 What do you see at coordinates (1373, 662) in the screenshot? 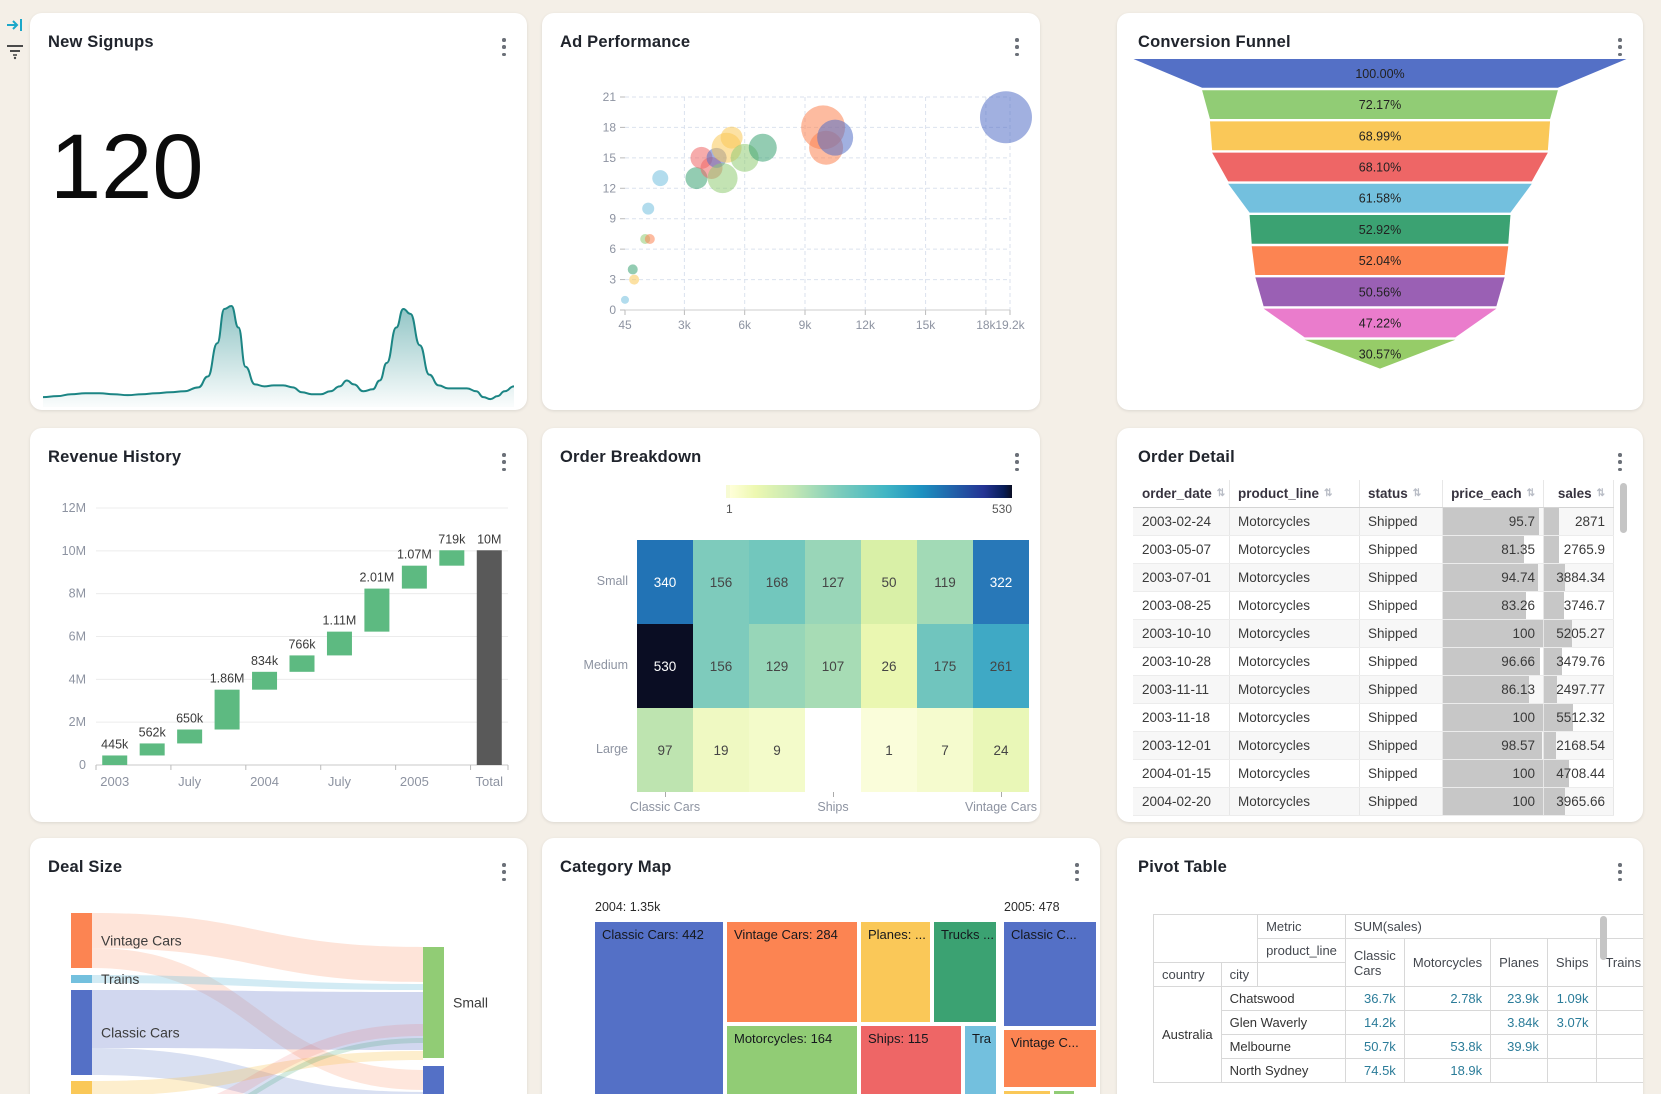
I see `table-row: 2003-10-28 Motorcycles Shipped 96.66 3479.76` at bounding box center [1373, 662].